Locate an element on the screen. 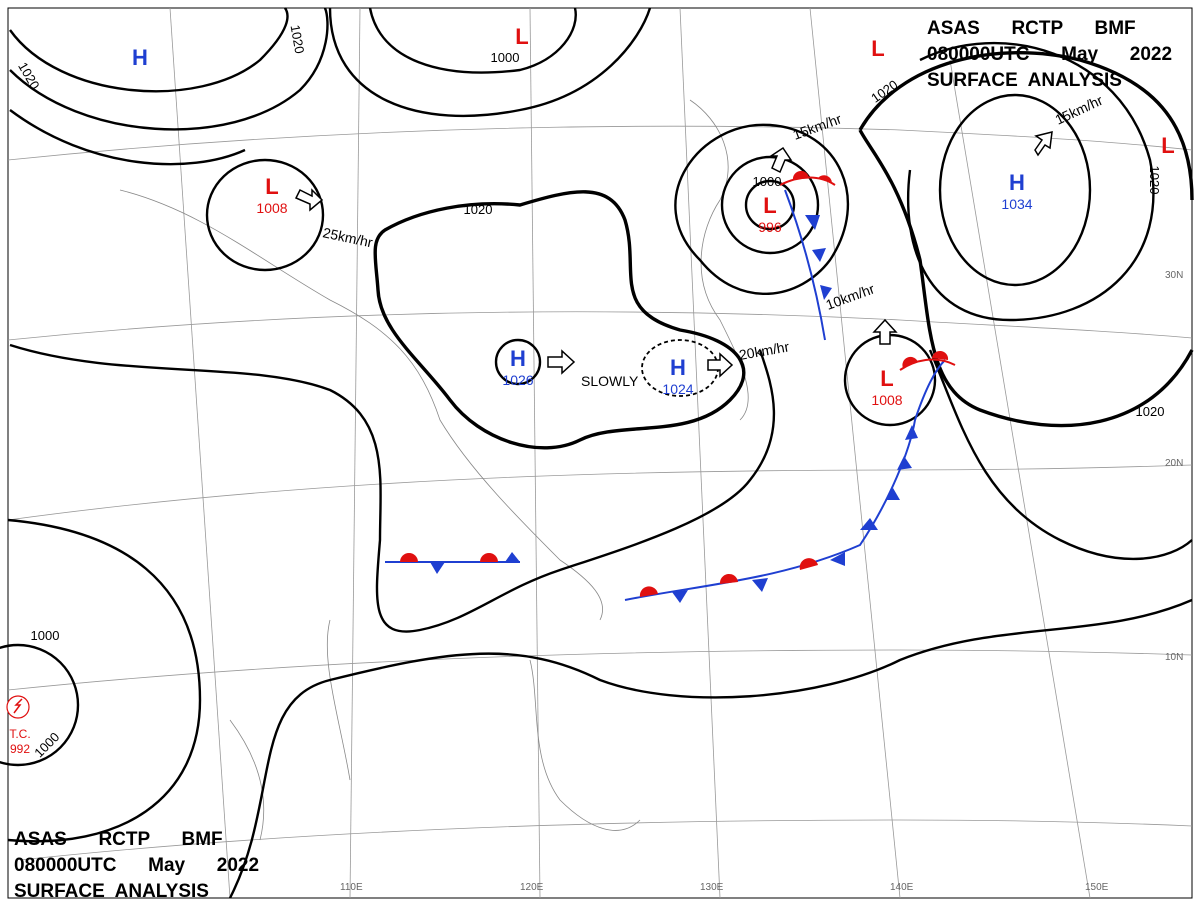 The width and height of the screenshot is (1200, 919). center-pressure: 1024 is located at coordinates (677, 389).